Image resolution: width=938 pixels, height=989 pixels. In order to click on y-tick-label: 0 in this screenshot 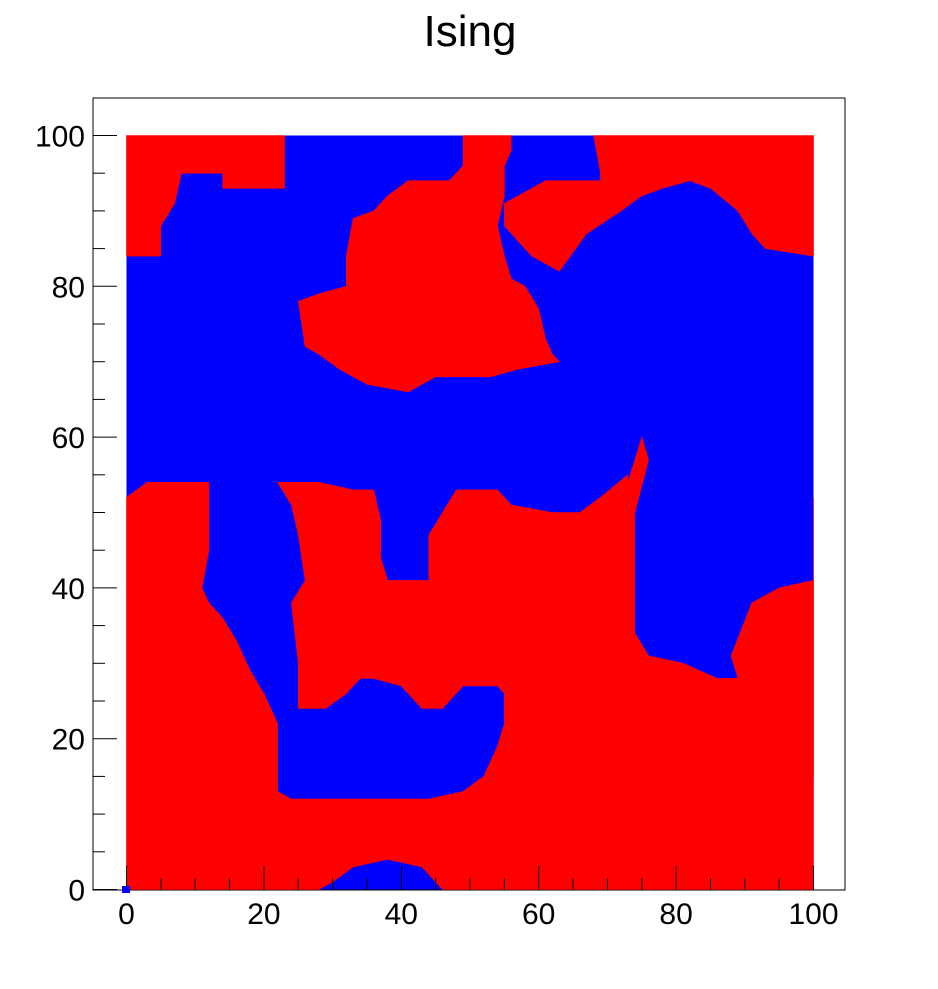, I will do `click(76, 891)`.